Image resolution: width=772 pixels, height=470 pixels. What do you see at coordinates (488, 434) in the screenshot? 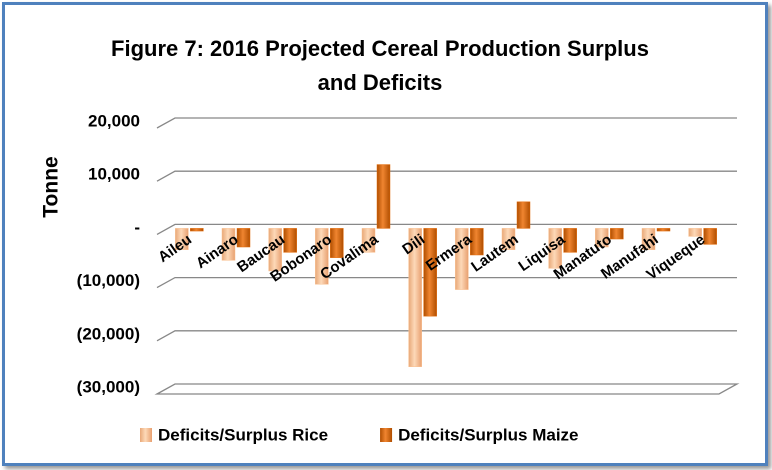
I see `legend-label: Deficits/Surplus Maize` at bounding box center [488, 434].